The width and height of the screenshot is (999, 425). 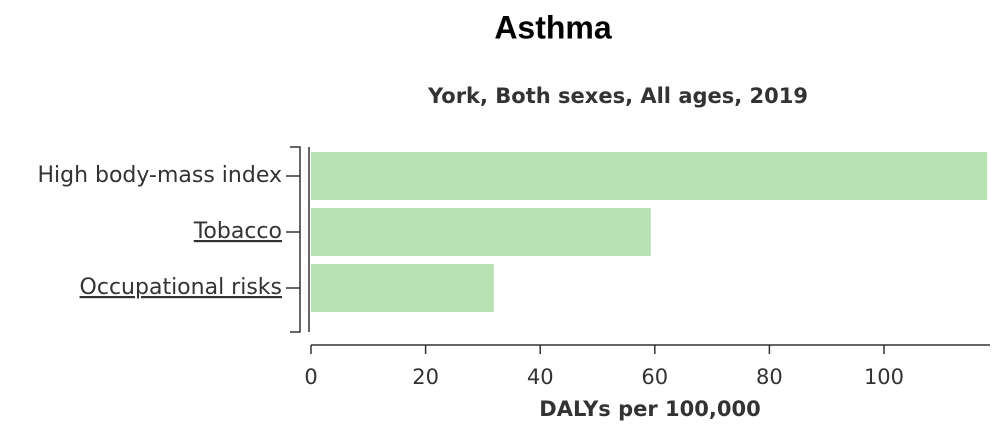 What do you see at coordinates (310, 377) in the screenshot?
I see `x-tick-label: 0` at bounding box center [310, 377].